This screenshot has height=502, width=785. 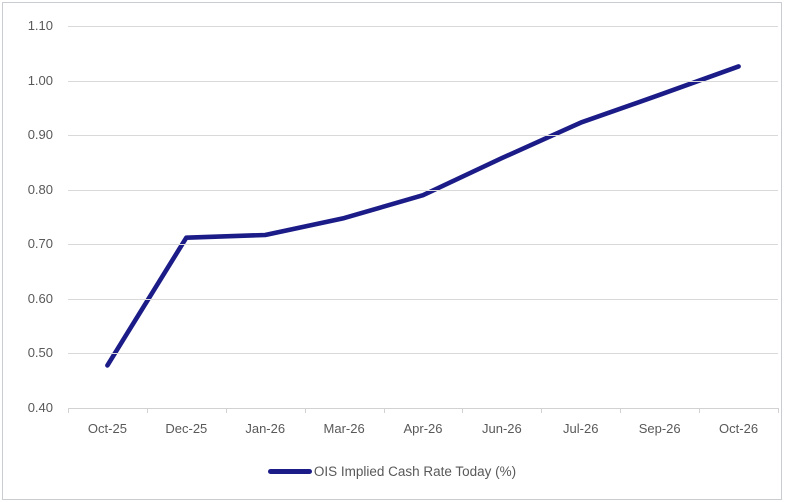 What do you see at coordinates (40, 134) in the screenshot?
I see `y-axis-label: 0.90` at bounding box center [40, 134].